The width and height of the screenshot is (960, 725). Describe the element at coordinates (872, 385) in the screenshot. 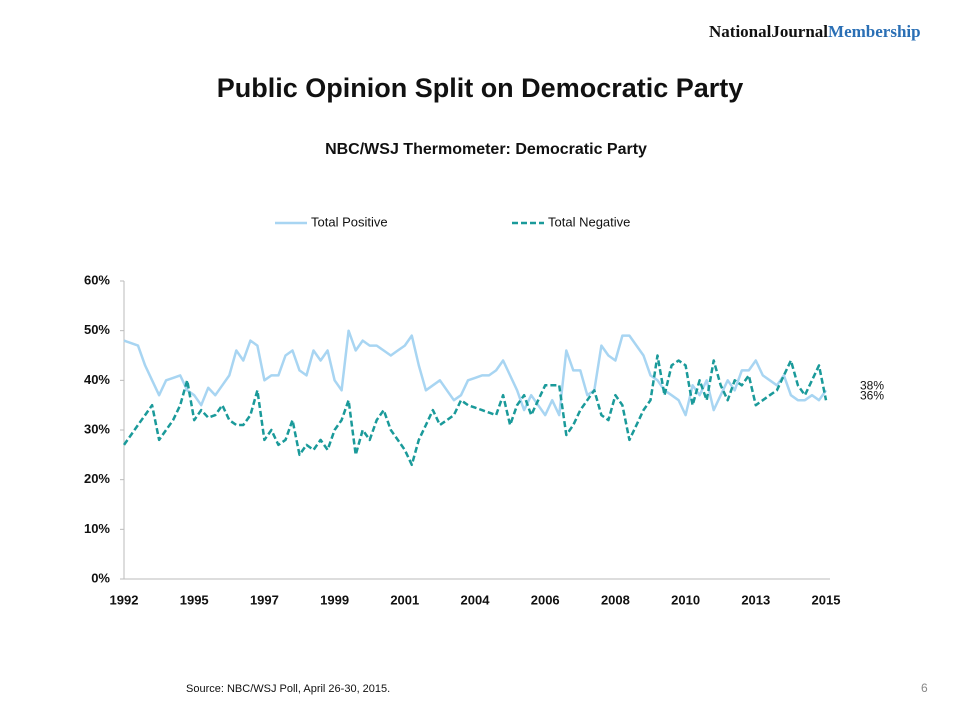

I see `value-label: 38%` at that location.